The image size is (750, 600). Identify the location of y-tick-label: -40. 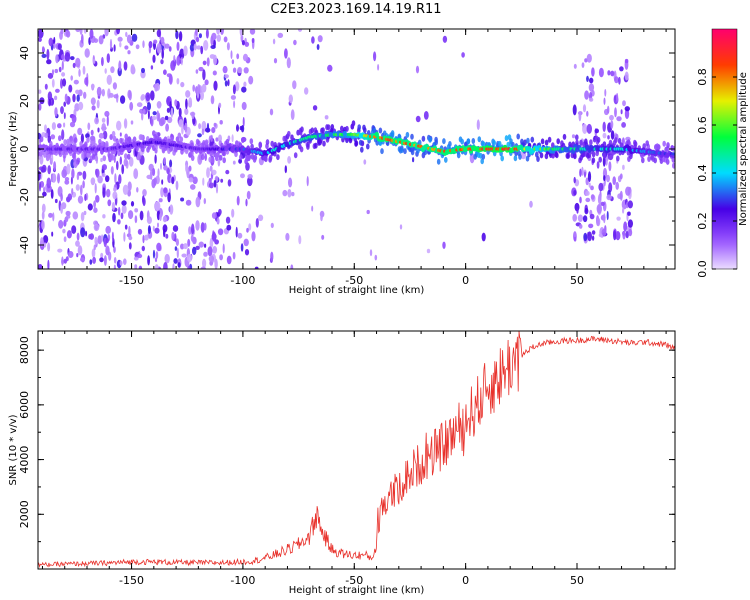
(24, 245).